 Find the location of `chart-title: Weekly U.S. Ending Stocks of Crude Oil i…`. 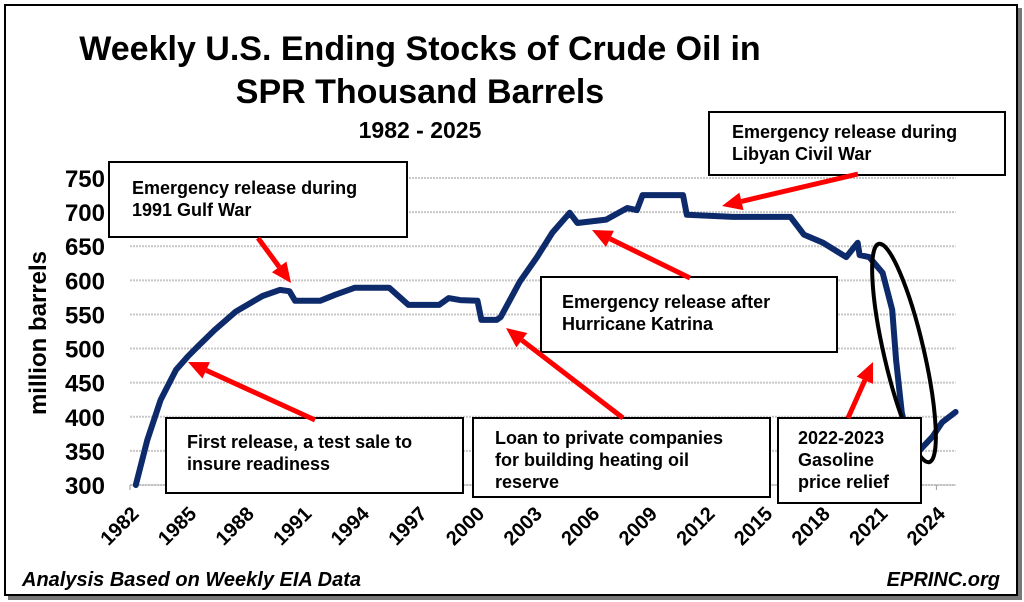

chart-title: Weekly U.S. Ending Stocks of Crude Oil i… is located at coordinates (419, 49).